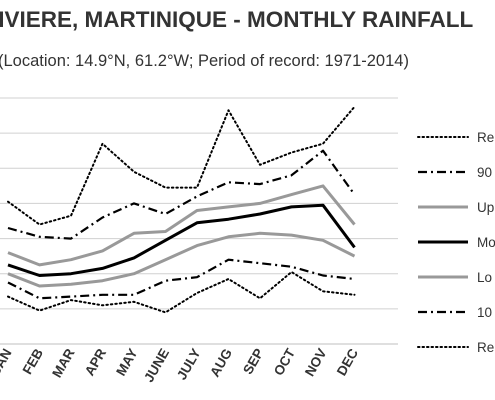  I want to click on x-tick-label: APR, so click(95, 362).